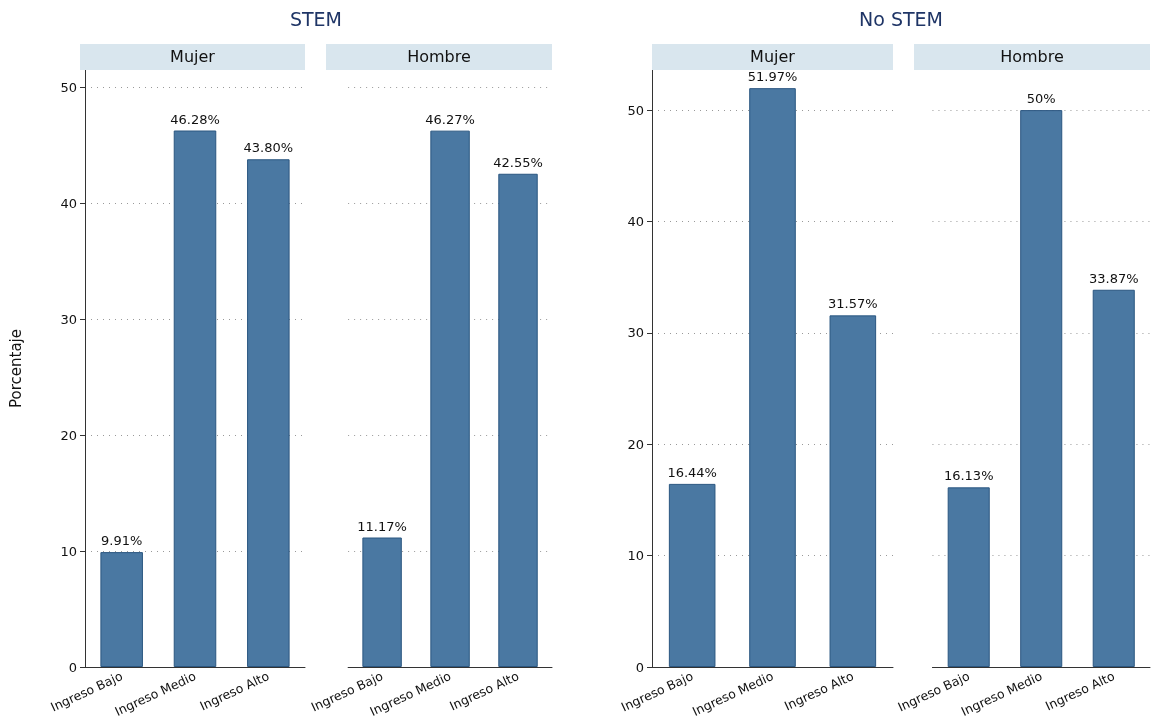 This screenshot has width=1153, height=722. I want to click on data-label: 16.13%, so click(968, 476).